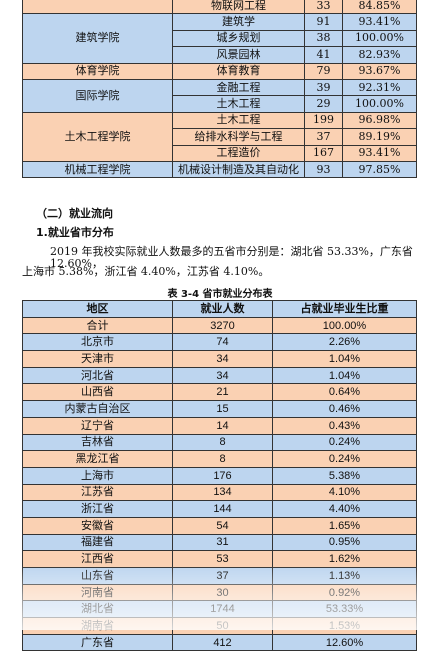 The height and width of the screenshot is (651, 440). Describe the element at coordinates (222, 475) in the screenshot. I see `count-cell: 176` at that location.